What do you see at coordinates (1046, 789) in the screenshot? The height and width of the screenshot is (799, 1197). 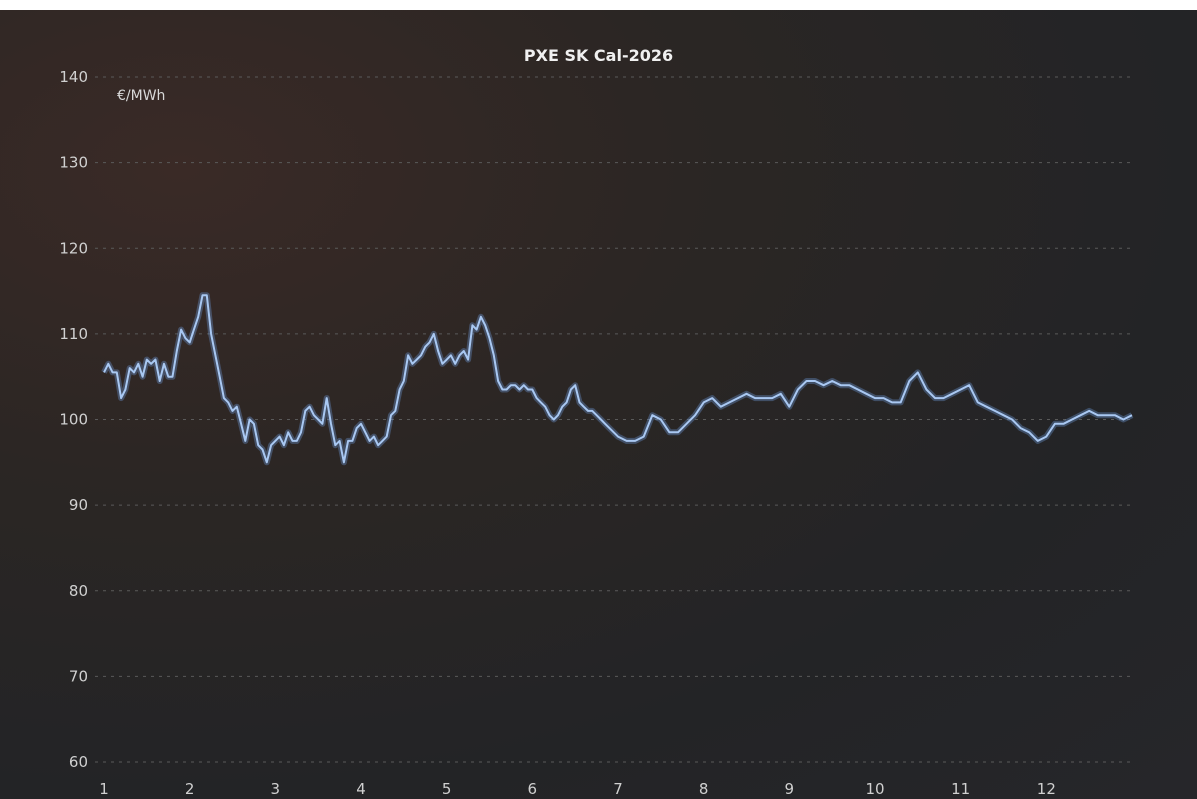 I see `x-tick-label: 12` at bounding box center [1046, 789].